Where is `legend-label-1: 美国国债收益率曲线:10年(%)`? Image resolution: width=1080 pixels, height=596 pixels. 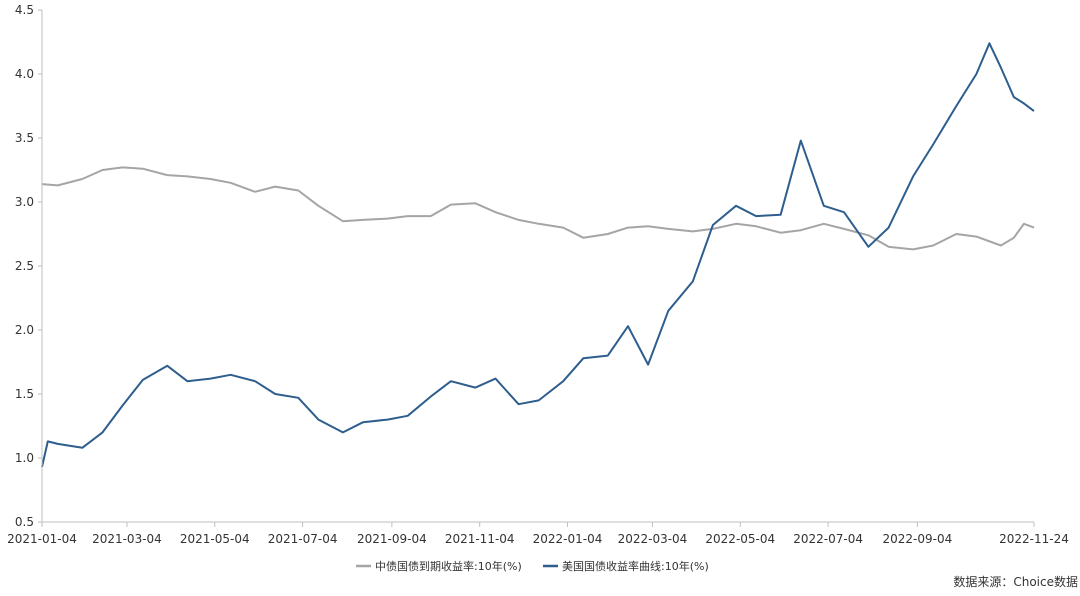 legend-label-1: 美国国债收益率曲线:10年(%) is located at coordinates (635, 566).